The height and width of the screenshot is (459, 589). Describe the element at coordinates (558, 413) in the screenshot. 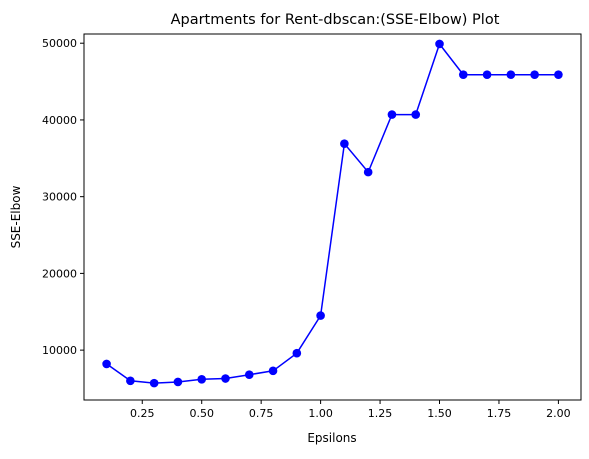

I see `x-tick-label: 2.00` at that location.